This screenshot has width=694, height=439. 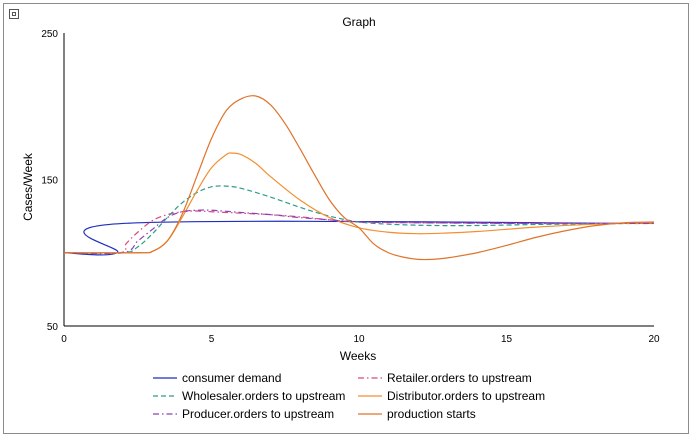 I want to click on legend-label: consumer demand, so click(x=231, y=378).